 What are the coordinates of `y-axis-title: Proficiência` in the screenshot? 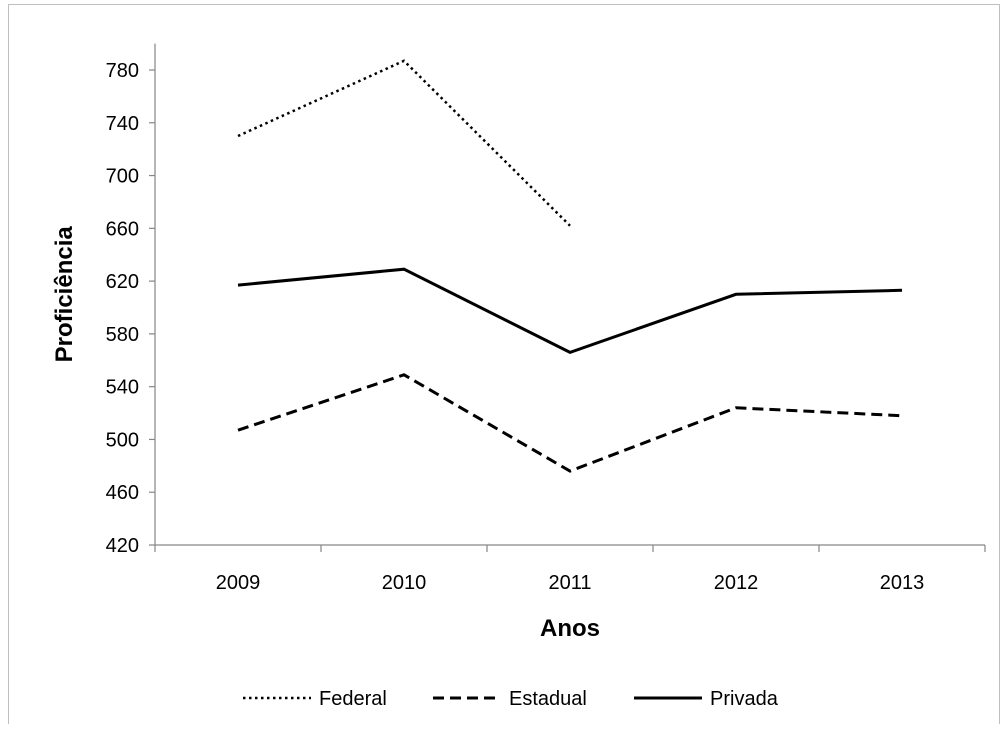 It's located at (64, 294).